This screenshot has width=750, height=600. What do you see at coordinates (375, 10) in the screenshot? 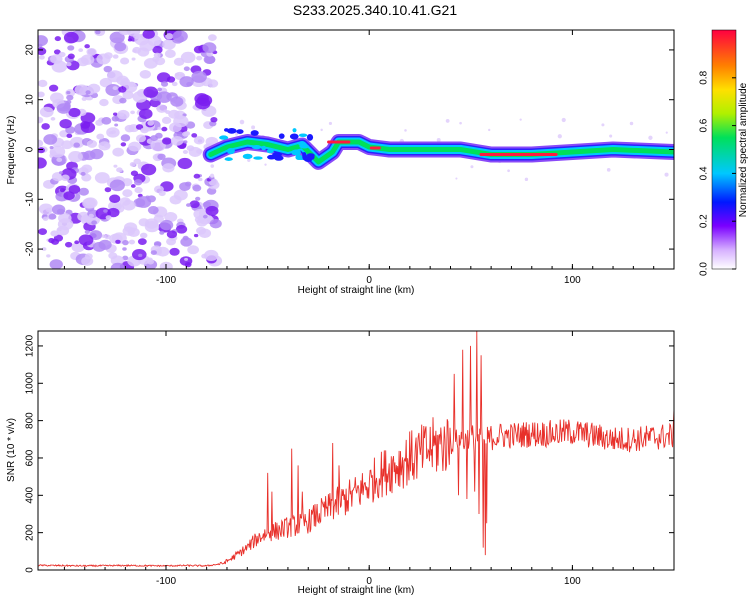
I see `chart-title: S233.2025.340.10.41.G21` at bounding box center [375, 10].